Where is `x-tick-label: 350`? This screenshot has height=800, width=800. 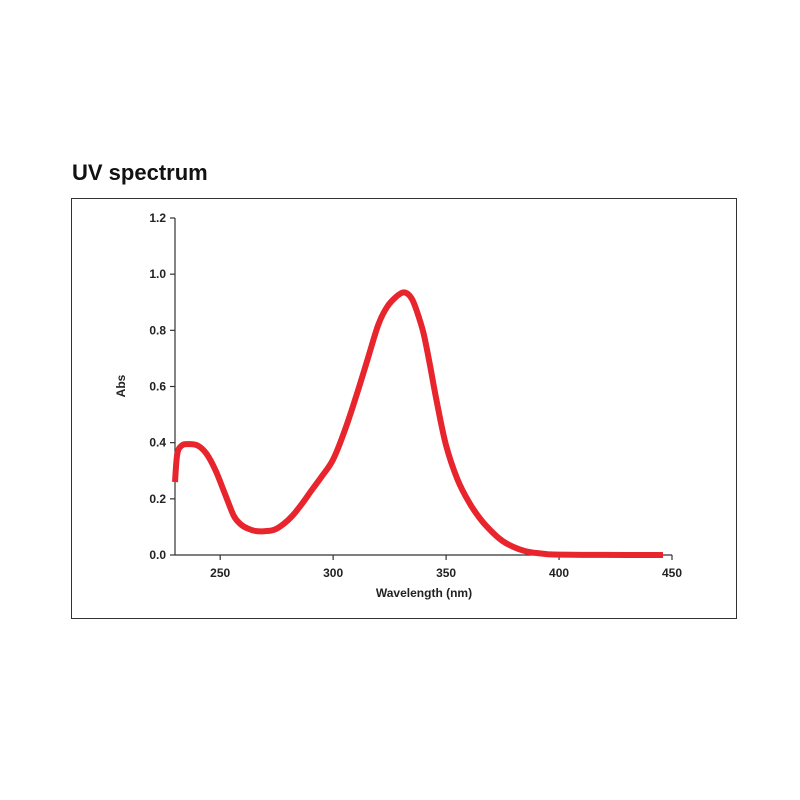 x-tick-label: 350 is located at coordinates (446, 573).